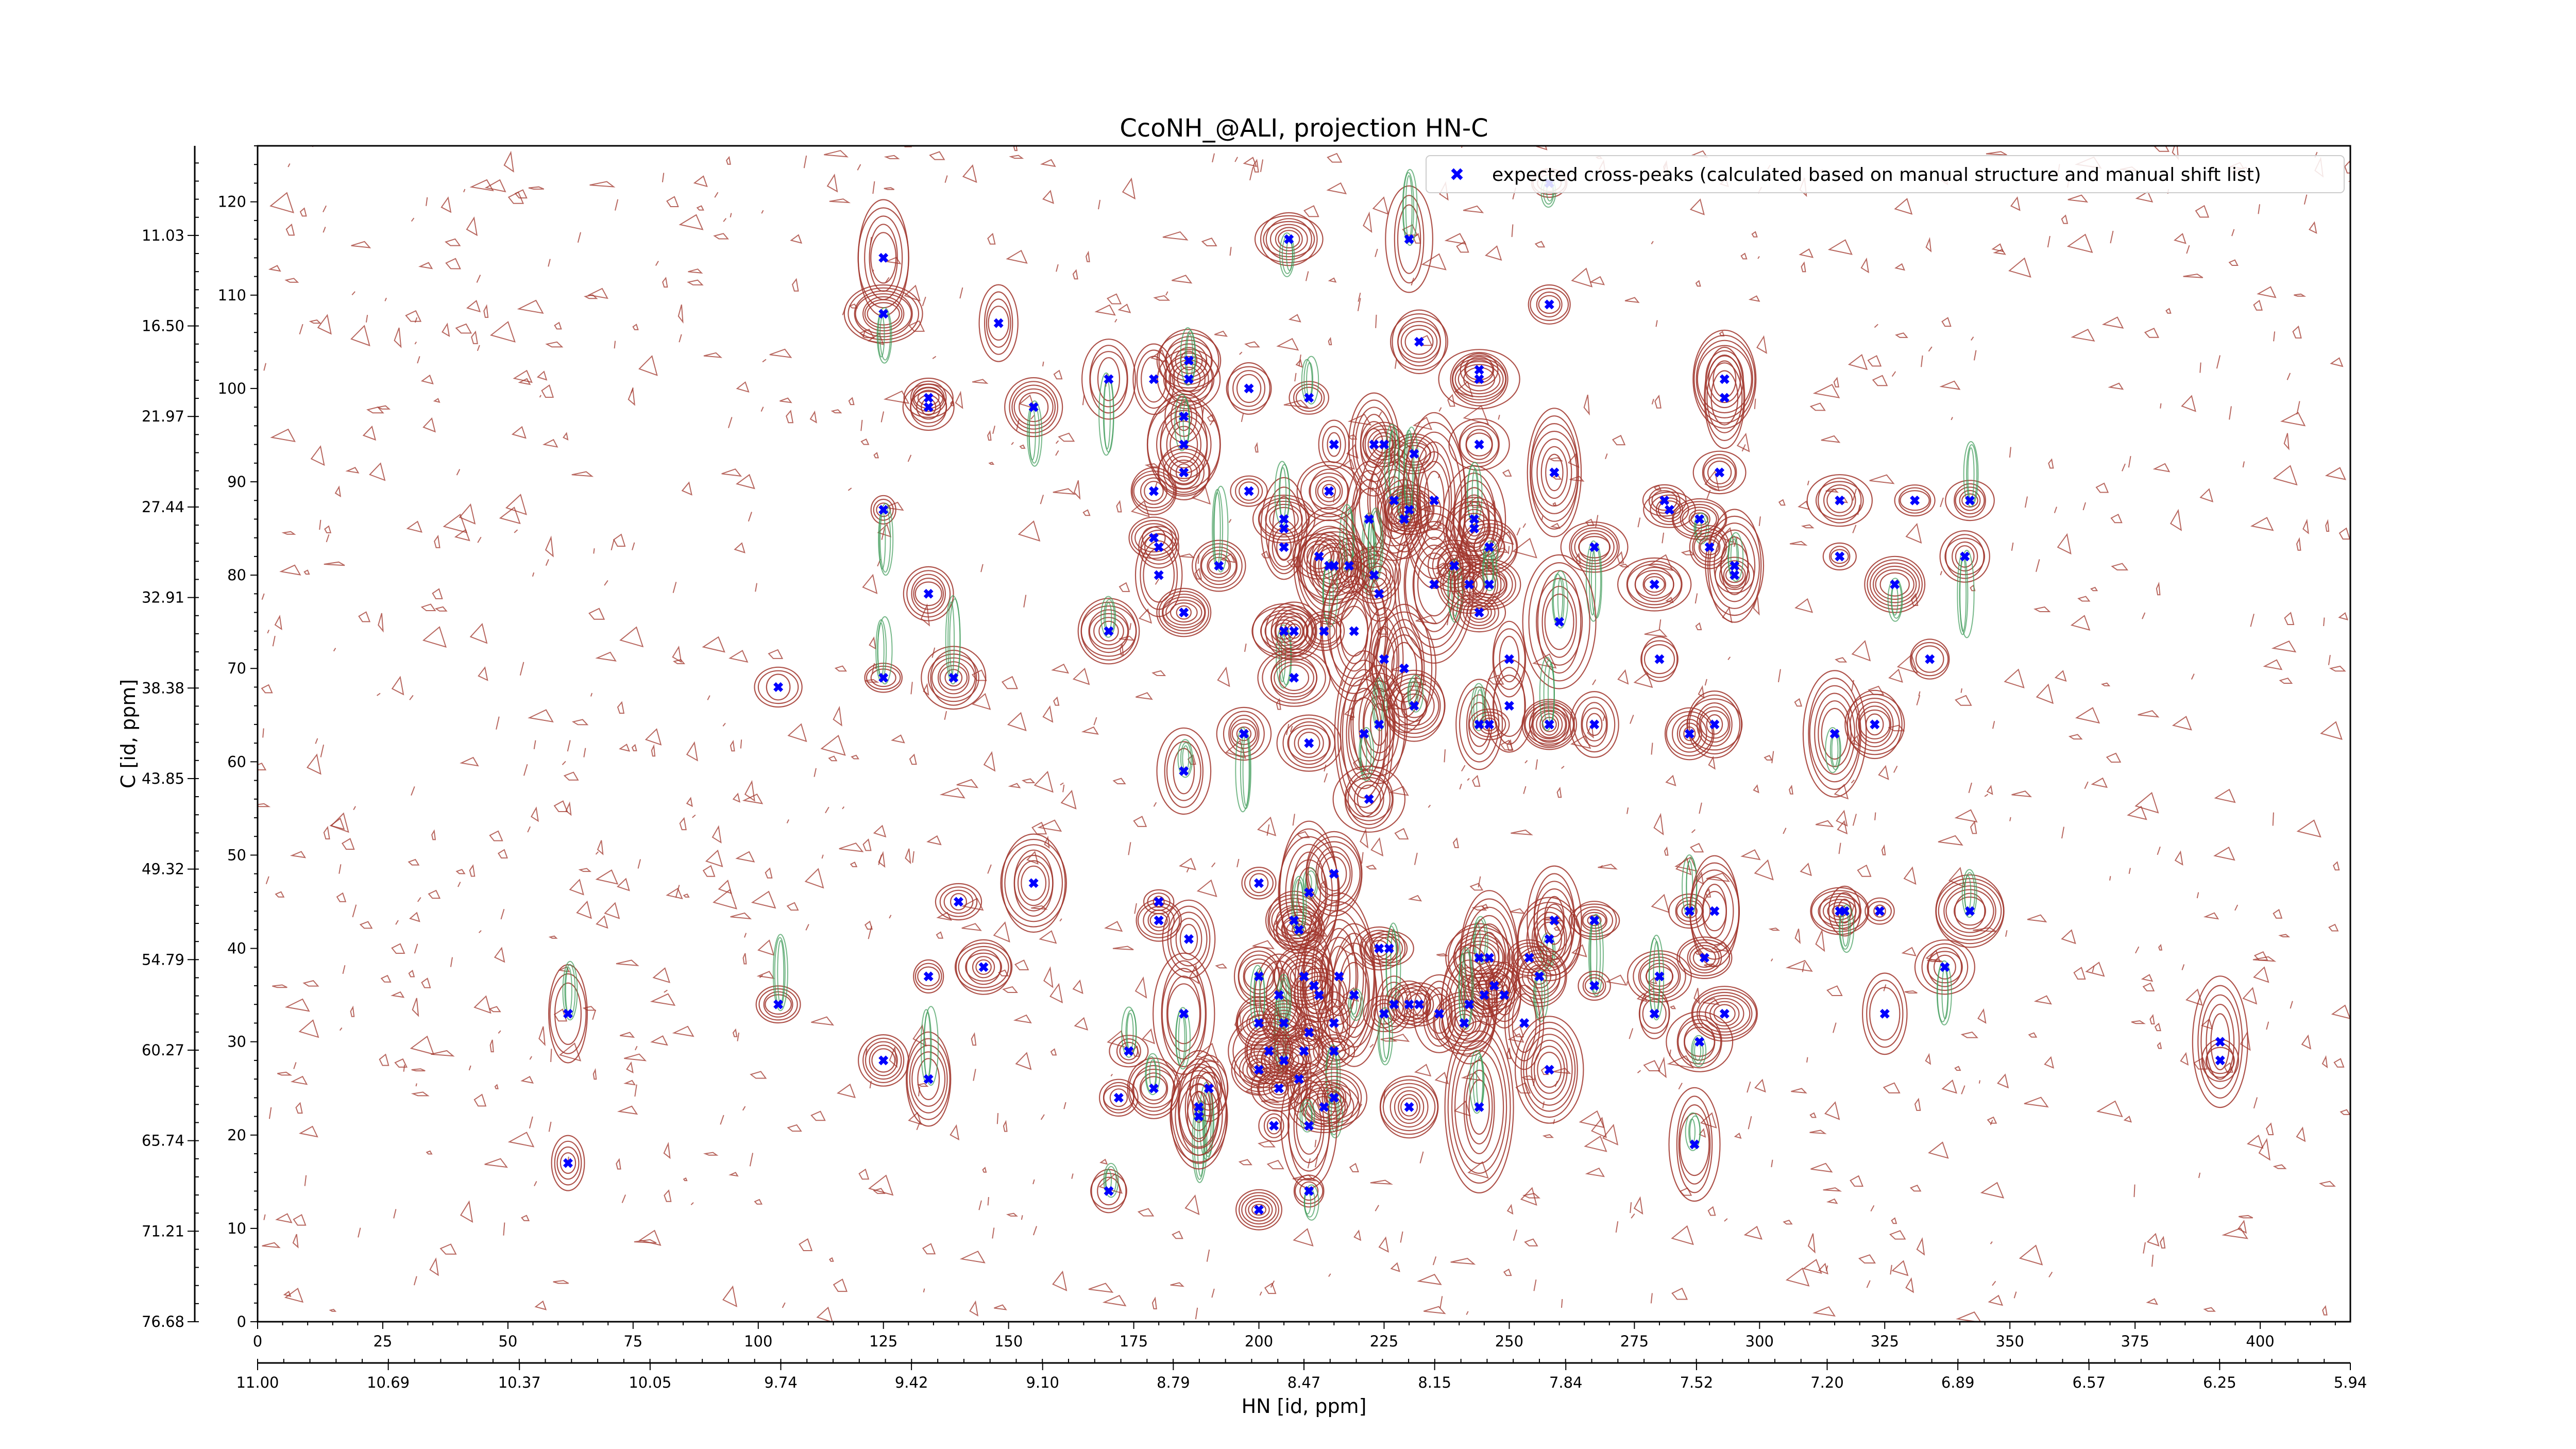 The width and height of the screenshot is (2576, 1449). Describe the element at coordinates (163, 1141) in the screenshot. I see `y2-tick-label: 65.74` at that location.